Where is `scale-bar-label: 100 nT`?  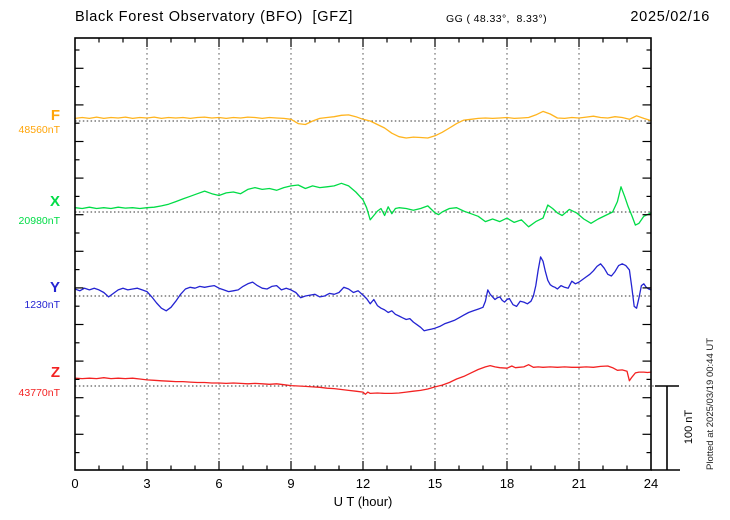 scale-bar-label: 100 nT is located at coordinates (689, 427).